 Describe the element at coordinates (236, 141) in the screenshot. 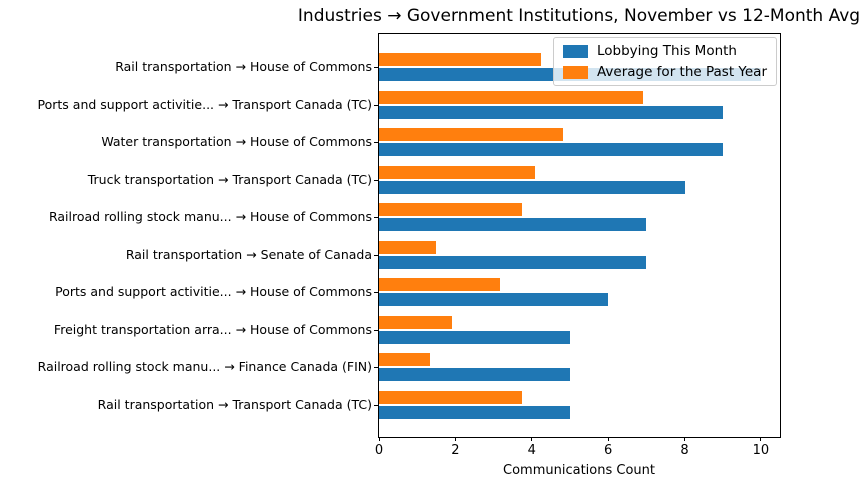

I see `y-tick-label: Water transportation → House of Commons` at that location.